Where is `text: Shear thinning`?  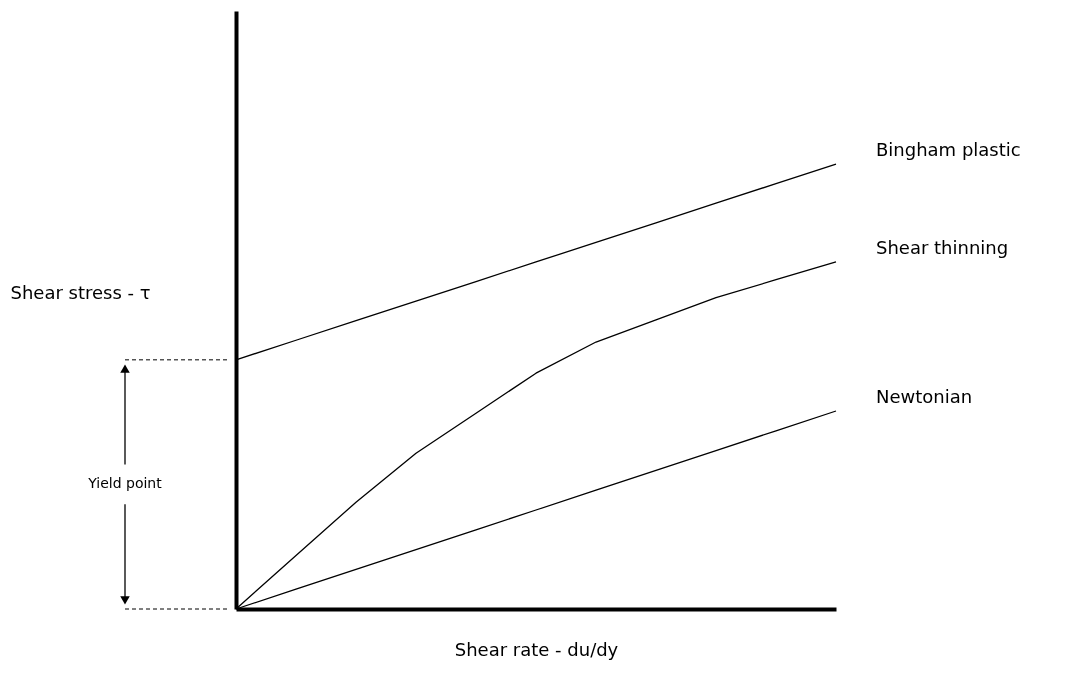
text: Shear thinning is located at coordinates (942, 247).